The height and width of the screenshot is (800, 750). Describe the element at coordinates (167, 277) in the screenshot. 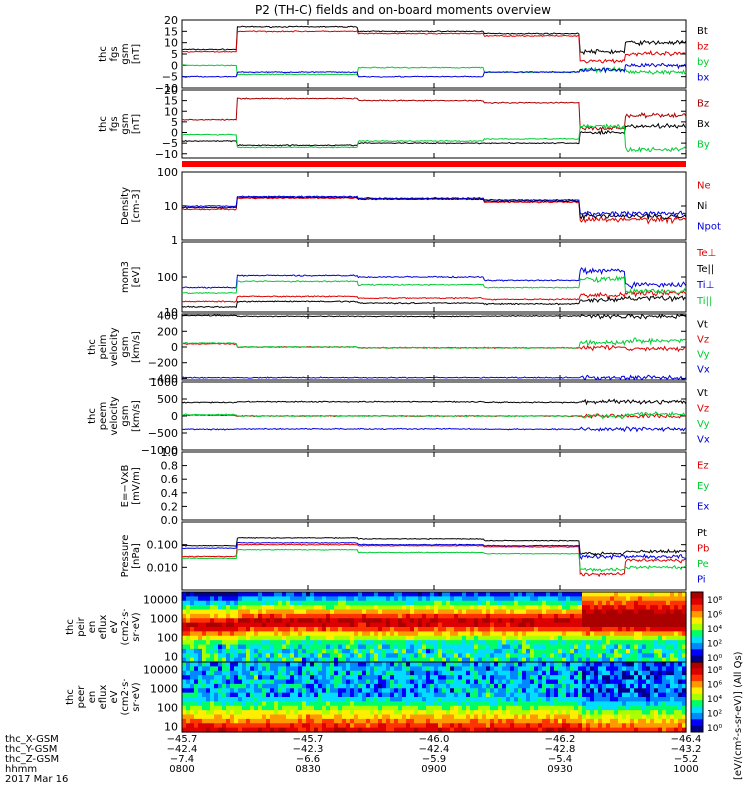

I see `y-tick-label: 100` at that location.